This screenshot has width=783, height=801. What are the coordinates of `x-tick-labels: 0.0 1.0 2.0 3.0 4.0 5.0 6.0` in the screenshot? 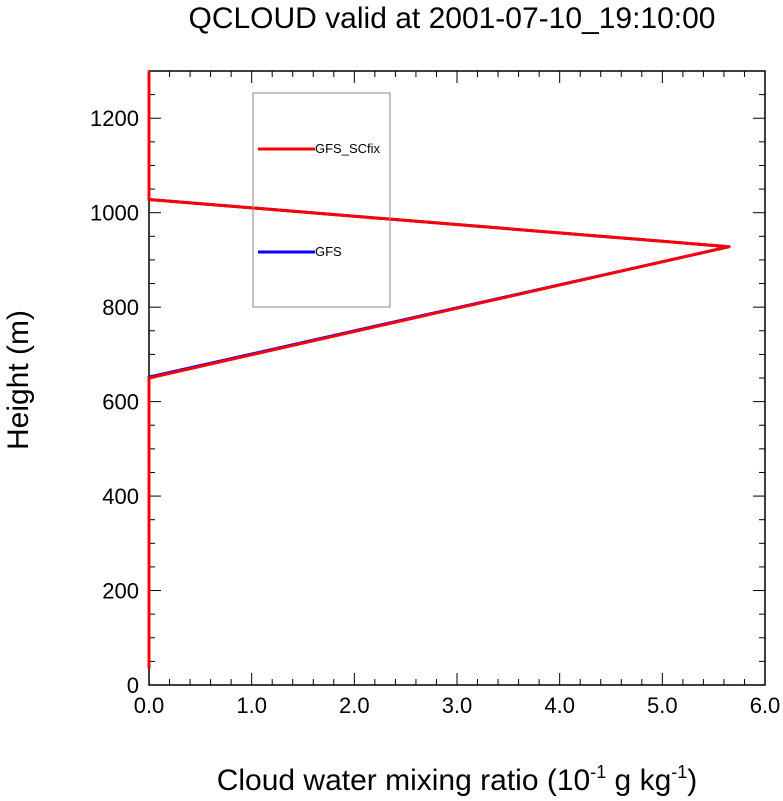 It's located at (457, 705).